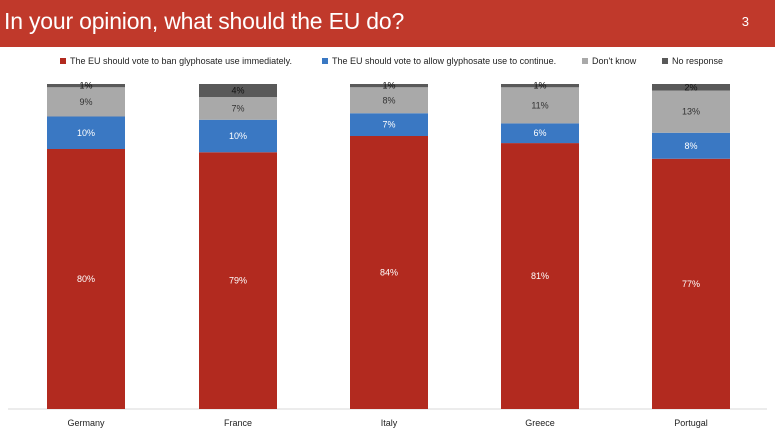 This screenshot has height=435, width=775. I want to click on legend-item-no-response: No response, so click(692, 61).